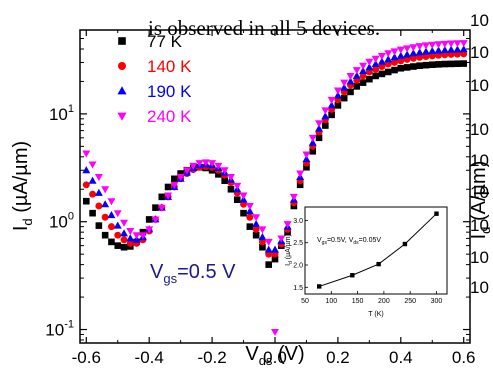 The height and width of the screenshot is (368, 493). Describe the element at coordinates (170, 278) in the screenshot. I see `vgs-annotation-subscript: gs` at that location.